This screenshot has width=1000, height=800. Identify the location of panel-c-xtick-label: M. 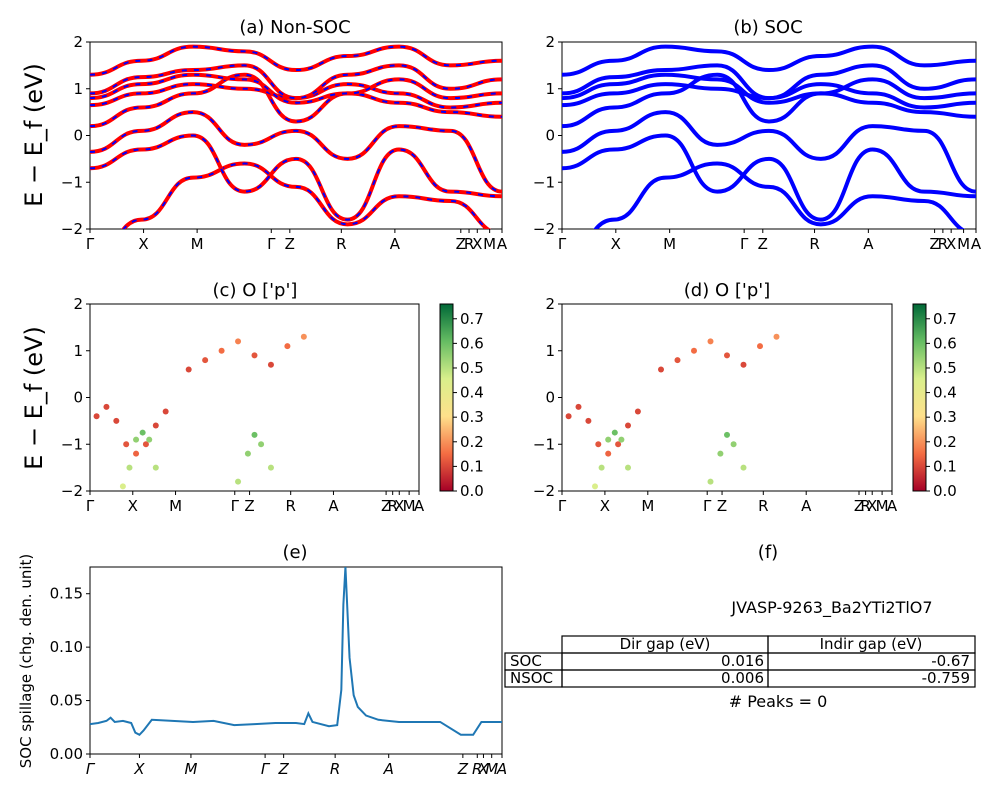
(409, 506).